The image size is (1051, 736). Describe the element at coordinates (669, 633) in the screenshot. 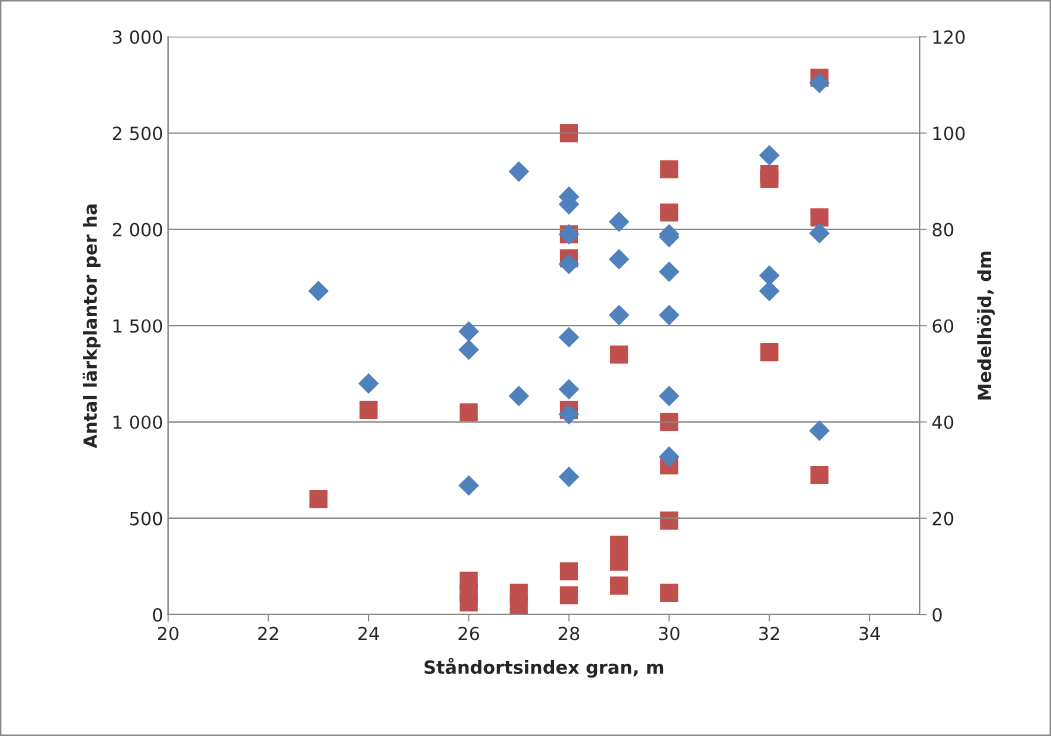

I see `x-tick-label: 30` at that location.